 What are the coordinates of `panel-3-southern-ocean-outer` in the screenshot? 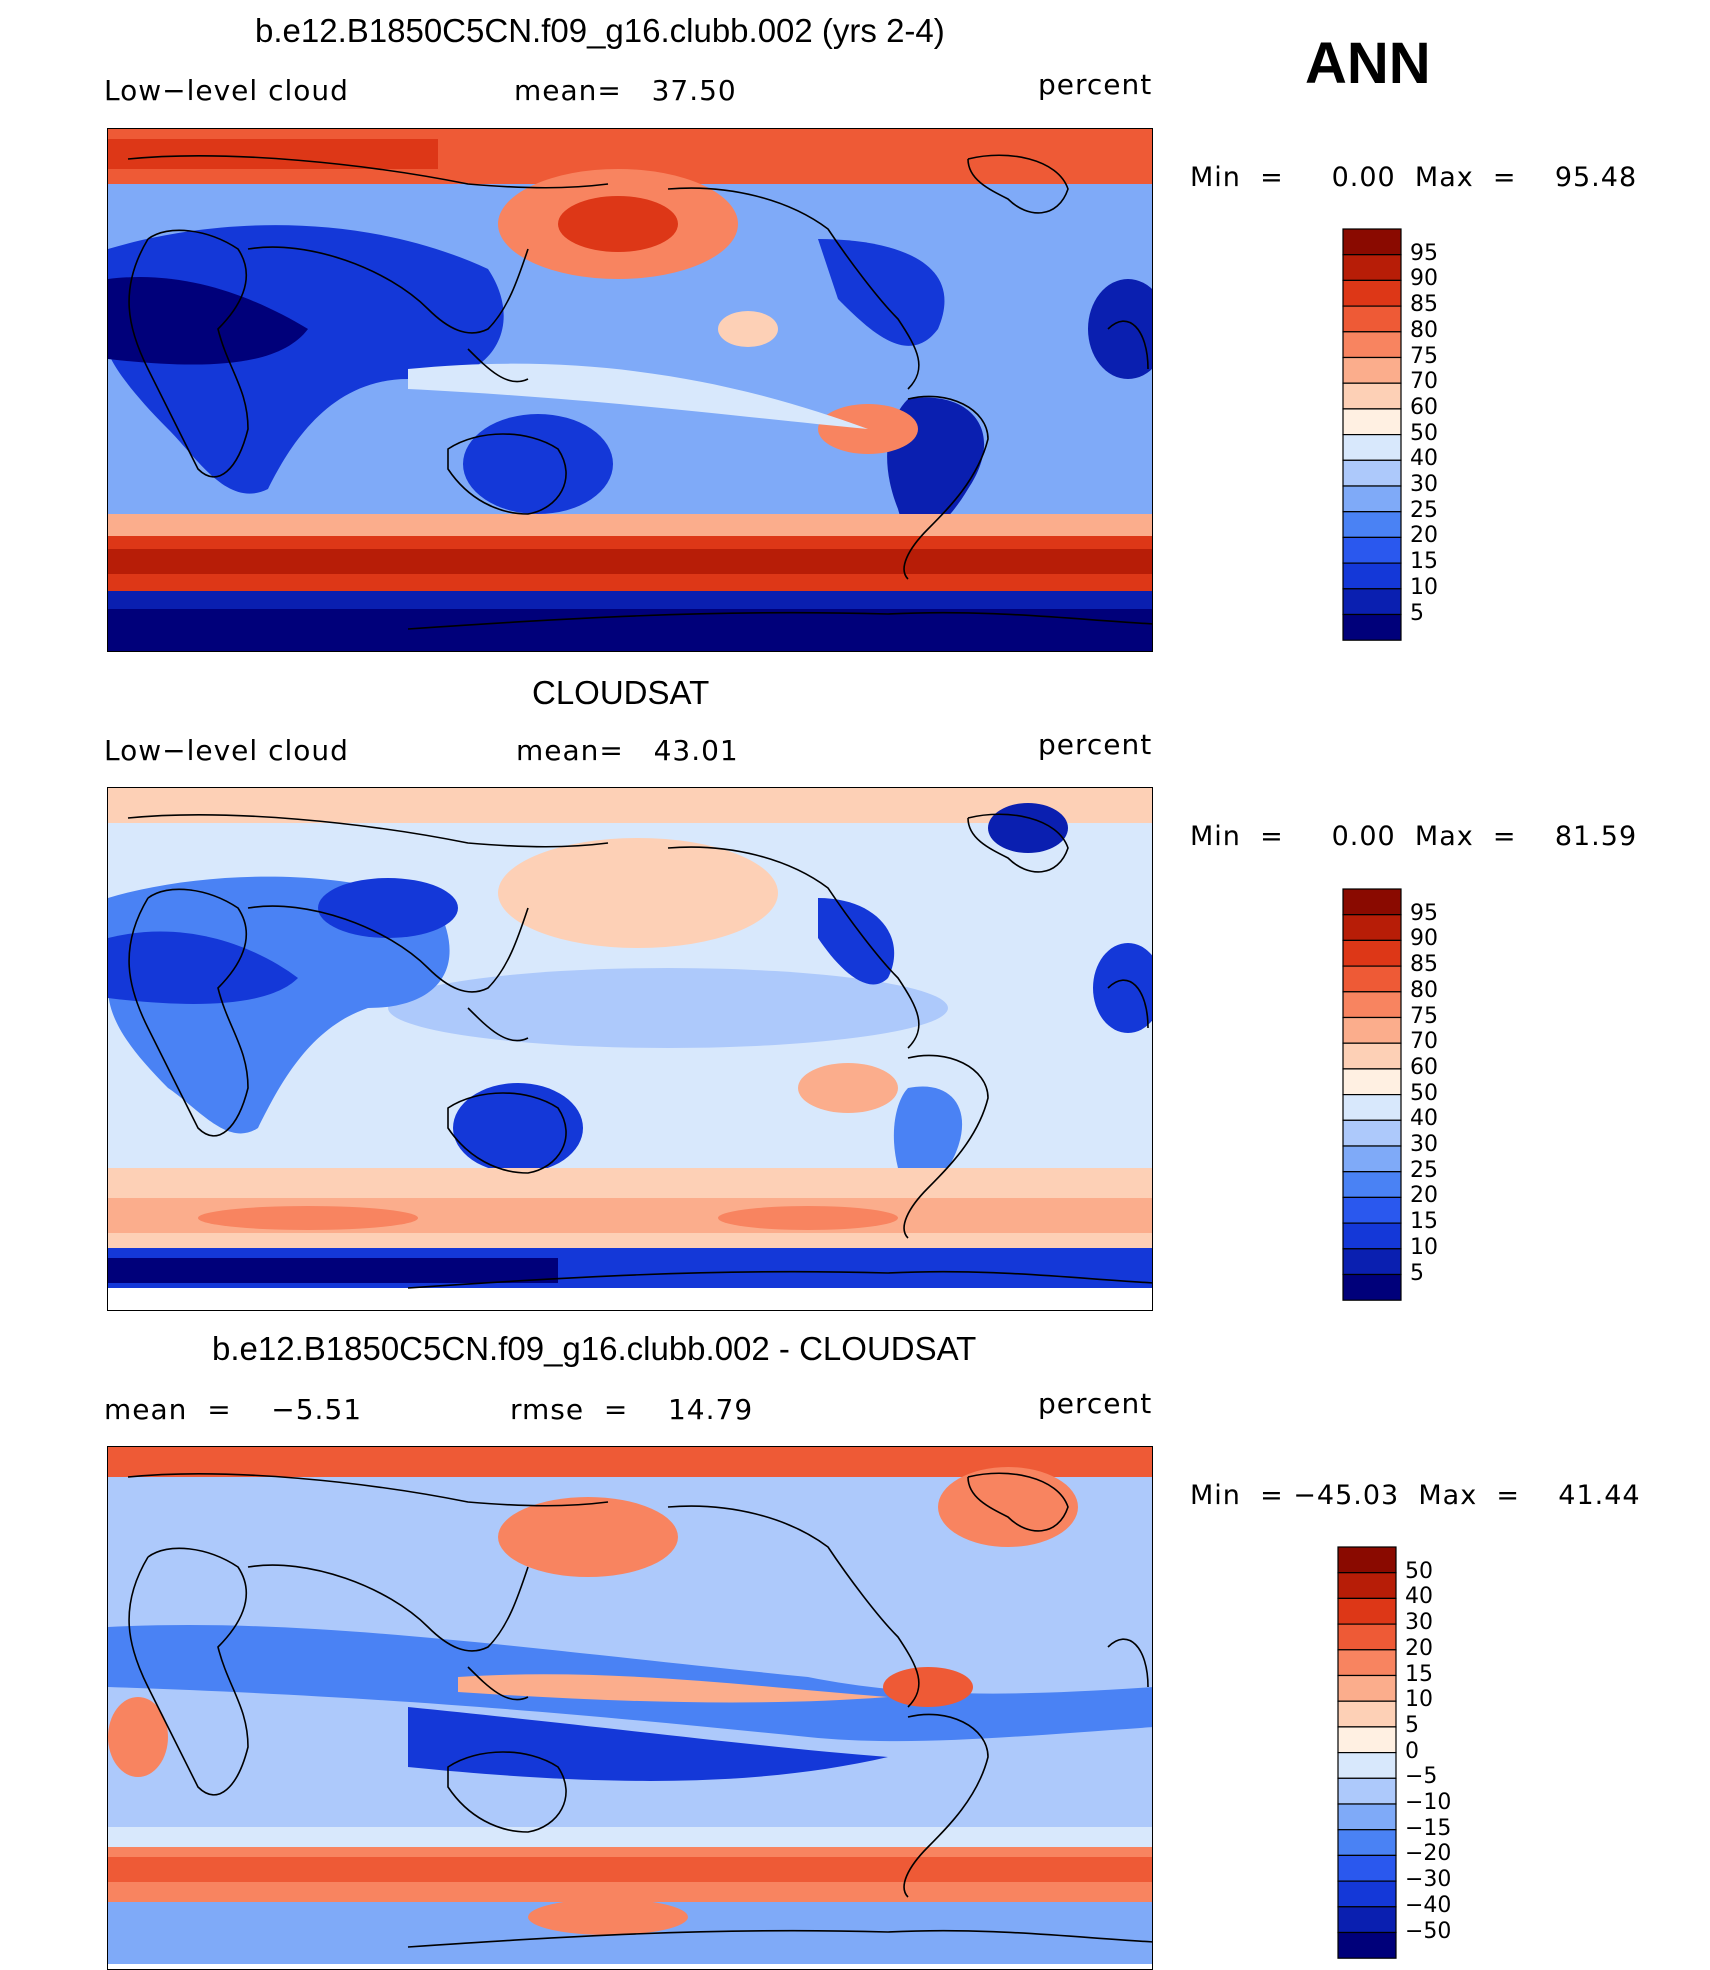 It's located at (630, 1837).